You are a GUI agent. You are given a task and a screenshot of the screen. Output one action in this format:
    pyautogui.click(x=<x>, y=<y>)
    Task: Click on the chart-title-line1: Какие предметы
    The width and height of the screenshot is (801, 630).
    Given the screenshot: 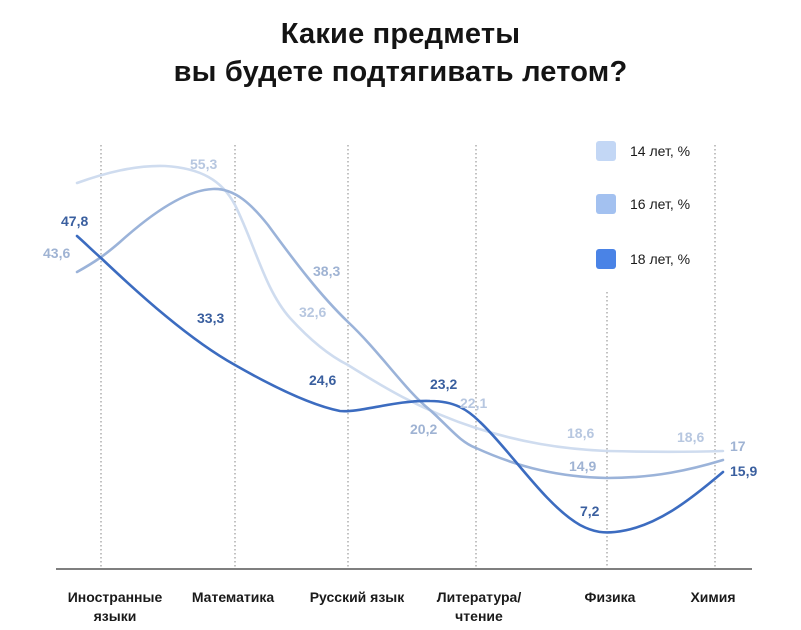 What is the action you would take?
    pyautogui.click(x=400, y=34)
    